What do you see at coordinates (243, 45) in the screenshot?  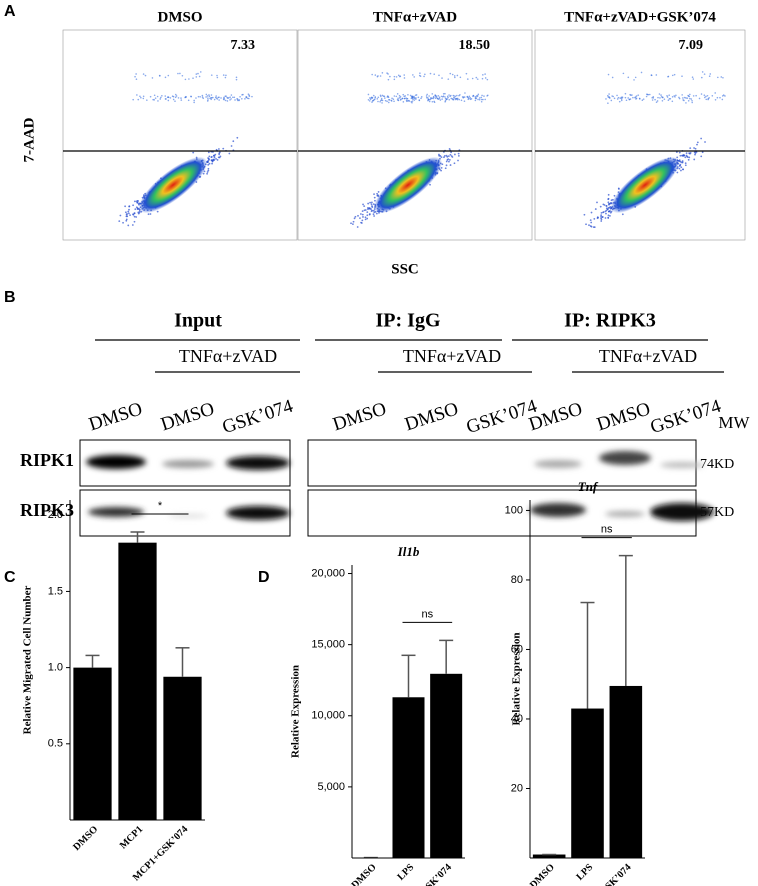 I see `gate-percentage: 7.33` at bounding box center [243, 45].